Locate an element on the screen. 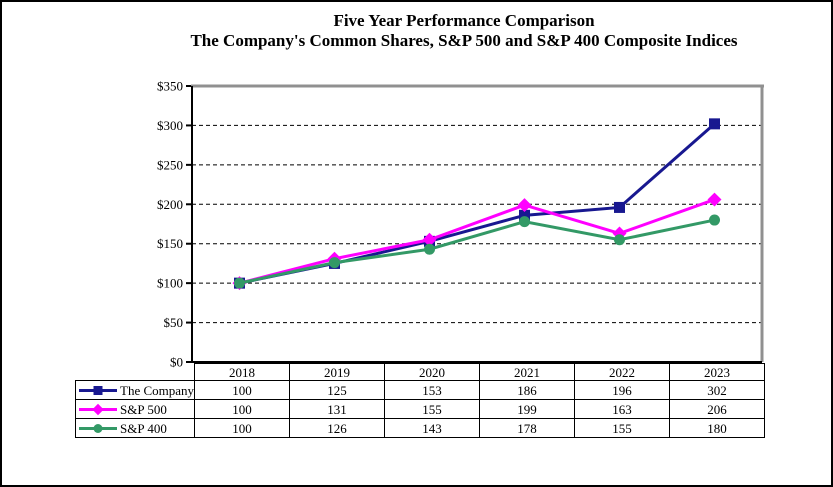  value-cell: 206 is located at coordinates (717, 409).